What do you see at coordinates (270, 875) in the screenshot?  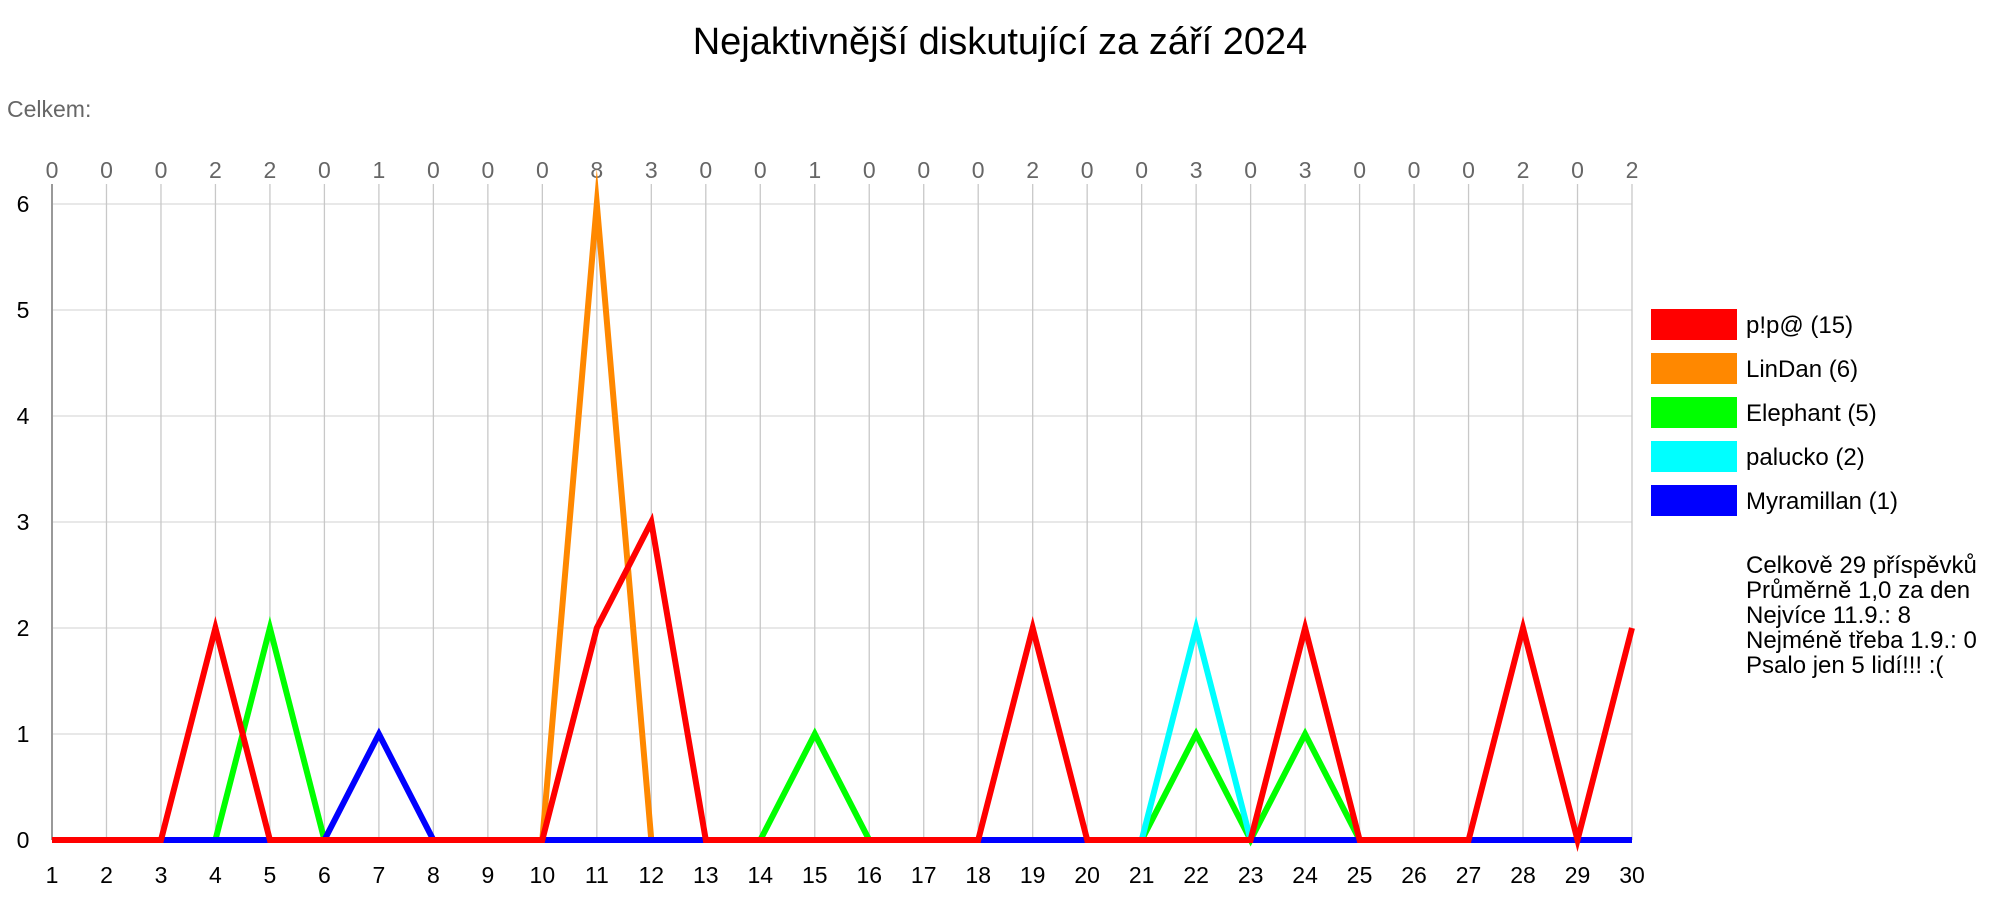 I see `x-tick-label: 5` at bounding box center [270, 875].